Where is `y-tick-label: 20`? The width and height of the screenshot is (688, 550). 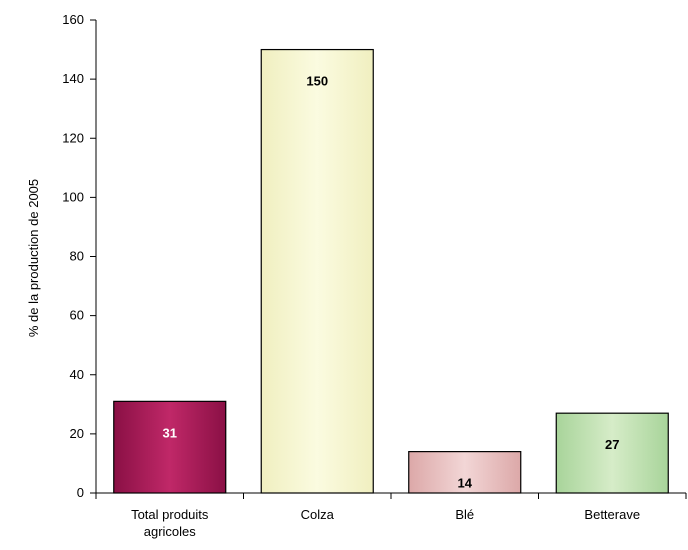 y-tick-label: 20 is located at coordinates (77, 433).